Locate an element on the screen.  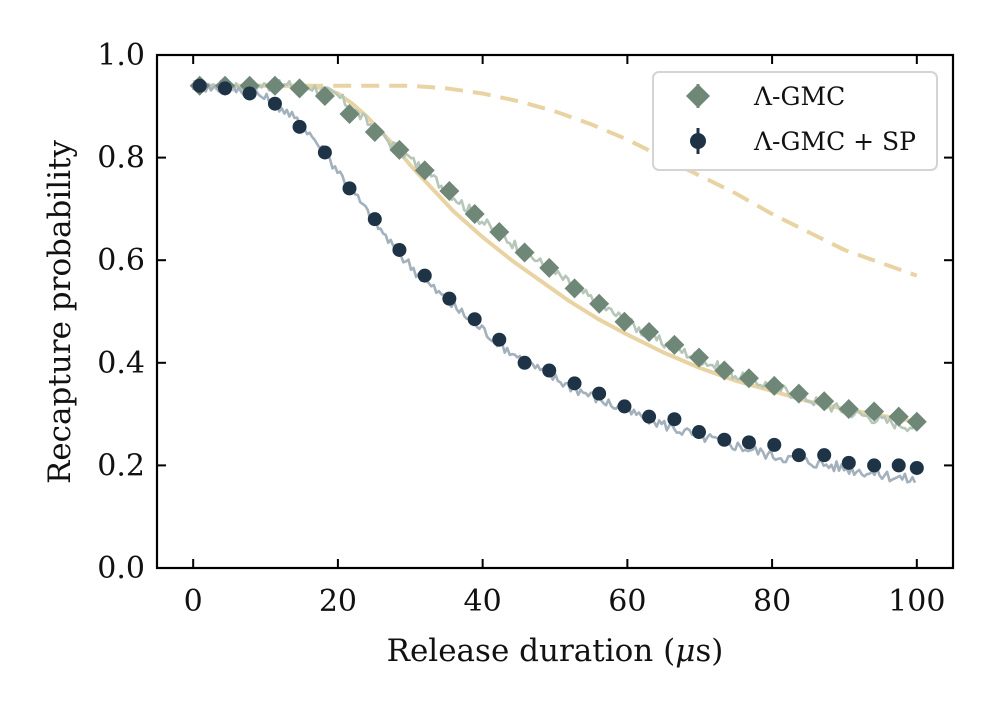
y-tick-label: 0.4 is located at coordinates (121, 363).